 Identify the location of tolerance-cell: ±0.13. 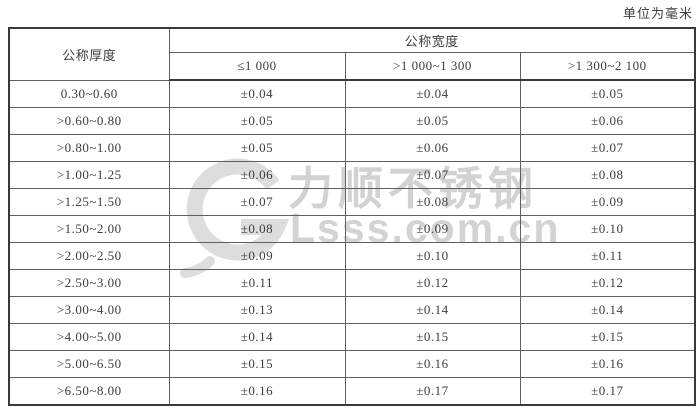
(257, 310).